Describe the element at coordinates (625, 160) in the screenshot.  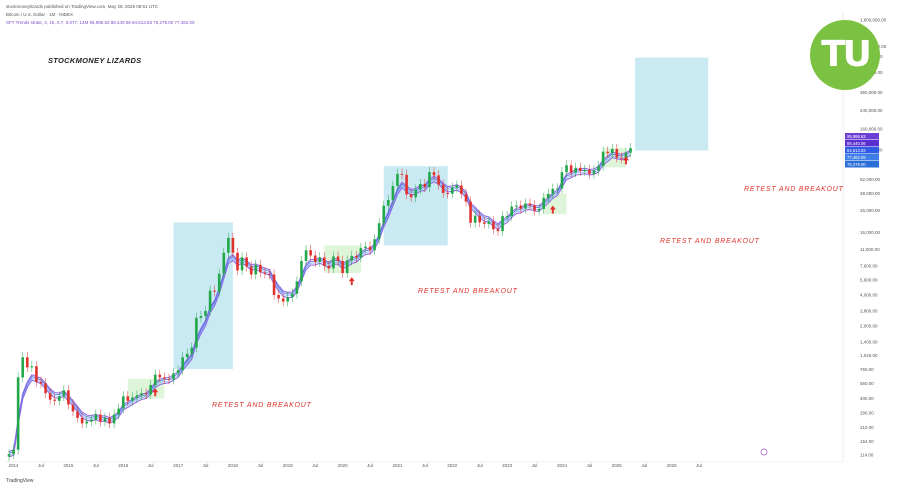
I see `retest-arrow-icon` at that location.